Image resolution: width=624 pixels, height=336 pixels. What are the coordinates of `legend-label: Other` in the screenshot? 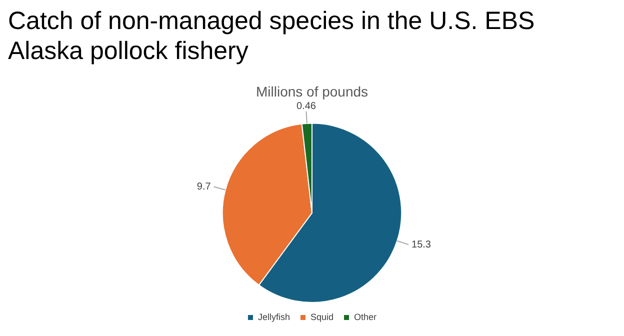 It's located at (365, 317).